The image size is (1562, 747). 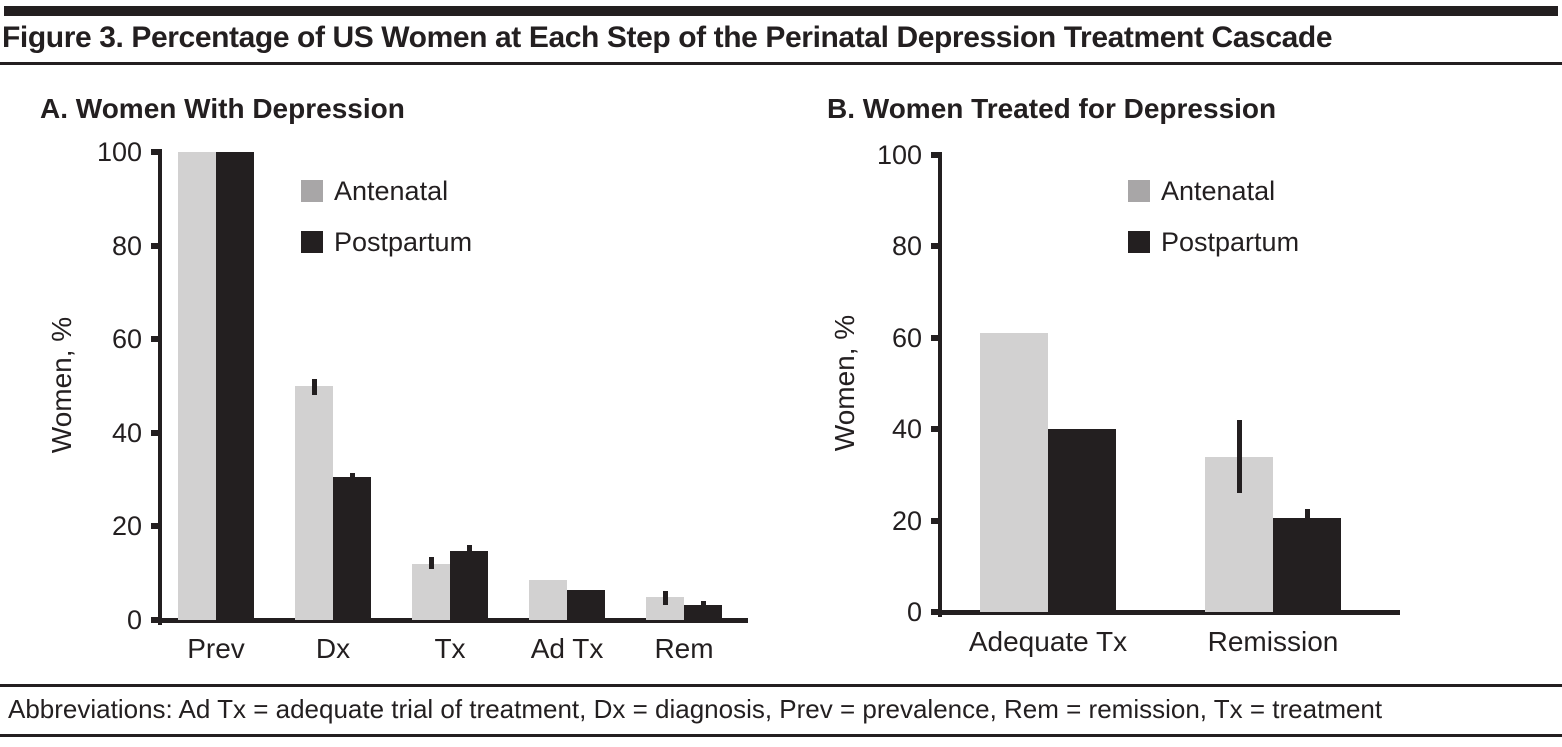 What do you see at coordinates (586, 604) in the screenshot?
I see `bar-postpartum-ad-tx` at bounding box center [586, 604].